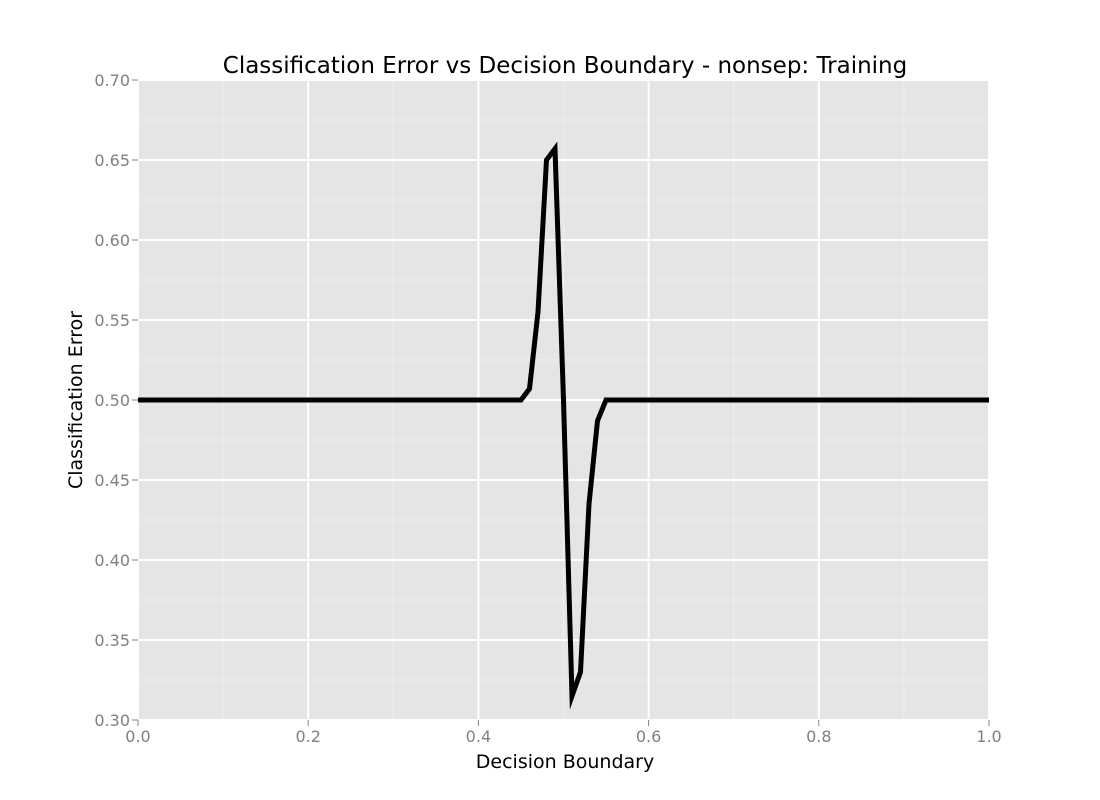  Describe the element at coordinates (478, 736) in the screenshot. I see `x-tick-label: 0.4` at that location.